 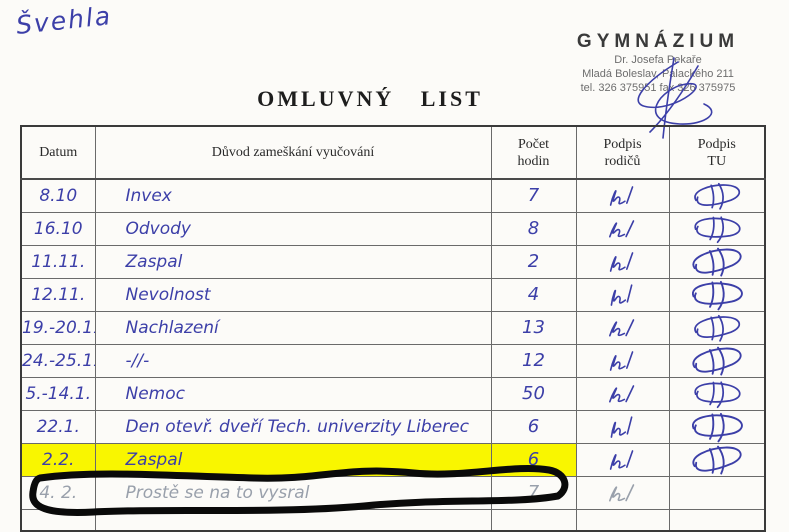 I want to click on school-address-line: Dr. Josefa Pekaře, so click(x=658, y=60).